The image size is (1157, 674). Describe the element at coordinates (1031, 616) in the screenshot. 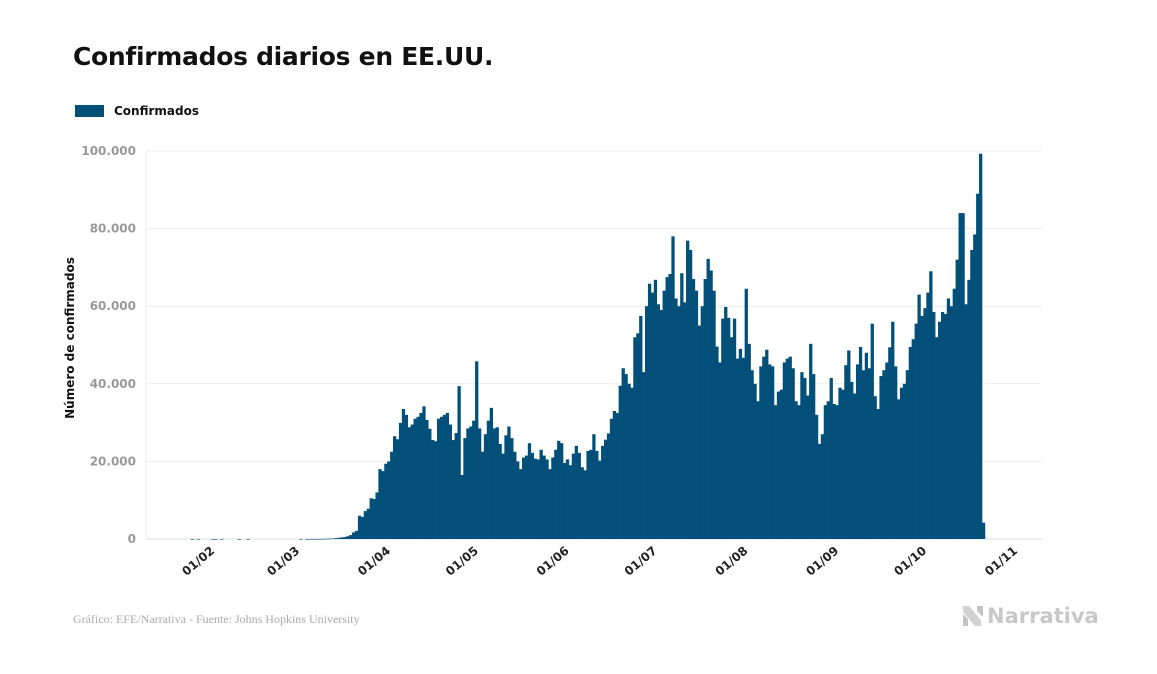

I see `brand-logo: Narrativa` at that location.